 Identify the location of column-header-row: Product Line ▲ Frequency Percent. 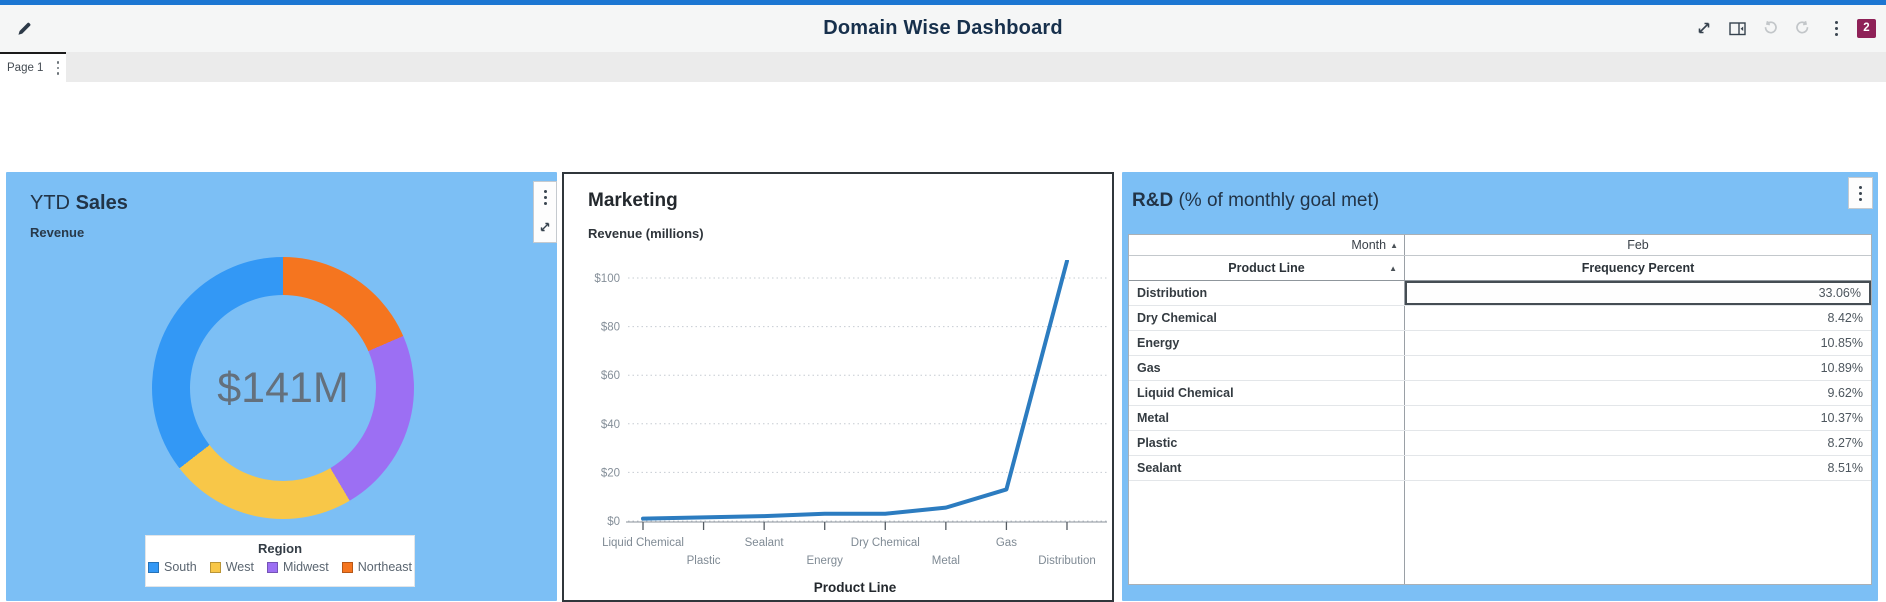
(1500, 268).